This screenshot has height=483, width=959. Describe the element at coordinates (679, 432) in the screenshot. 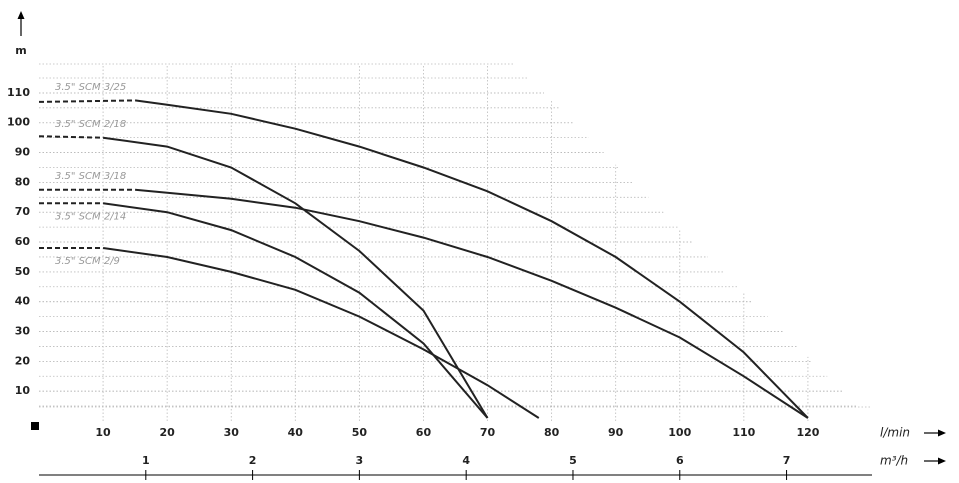

I see `x-tick-label: 100` at that location.